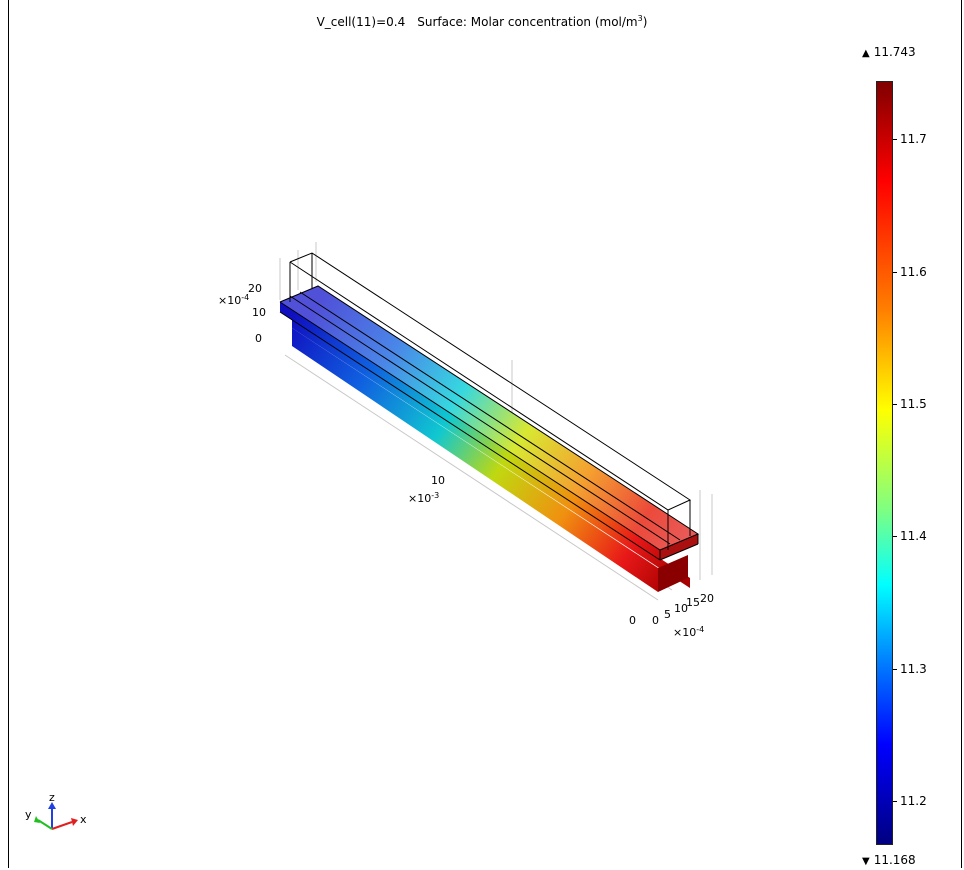 Image resolution: width=964 pixels, height=870 pixels. I want to click on colorbar-tick-label: 11.4, so click(913, 536).